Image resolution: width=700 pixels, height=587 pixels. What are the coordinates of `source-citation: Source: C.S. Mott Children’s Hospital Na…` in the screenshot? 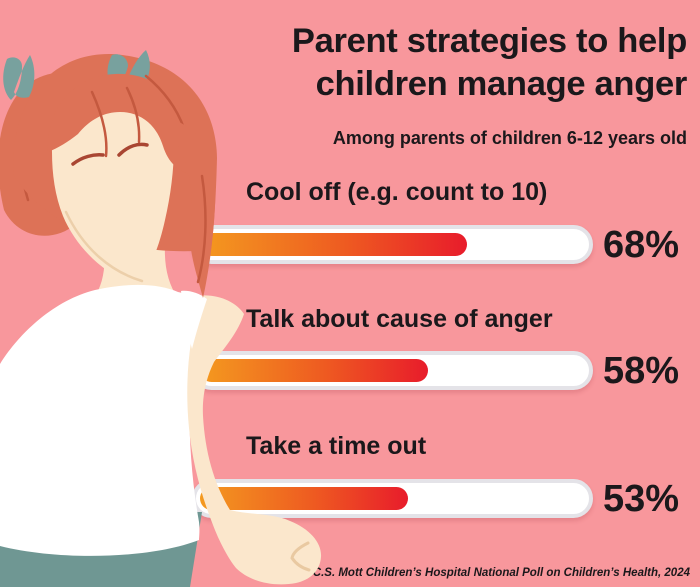 It's located at (478, 573).